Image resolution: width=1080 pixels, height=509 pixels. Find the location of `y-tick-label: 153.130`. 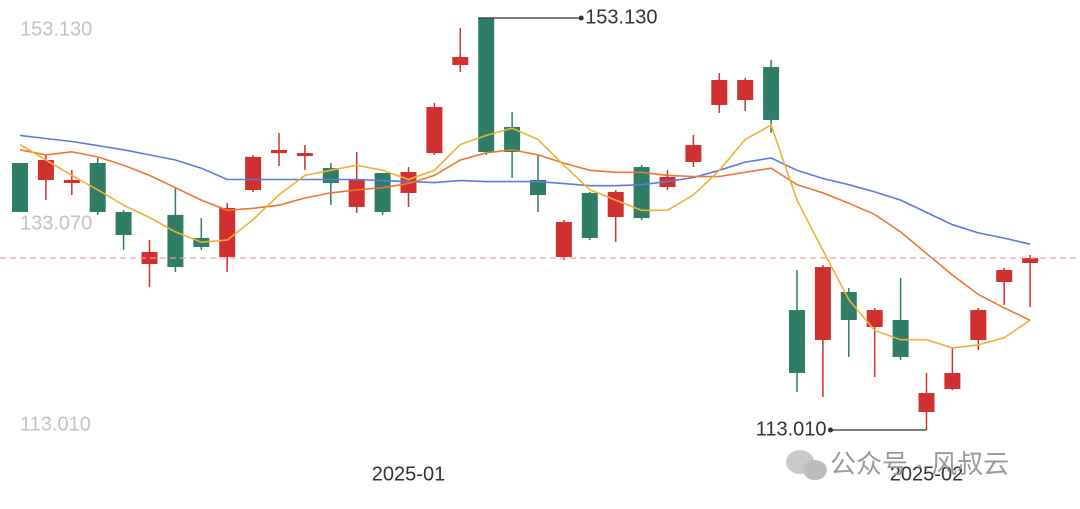

y-tick-label: 153.130 is located at coordinates (56, 29).